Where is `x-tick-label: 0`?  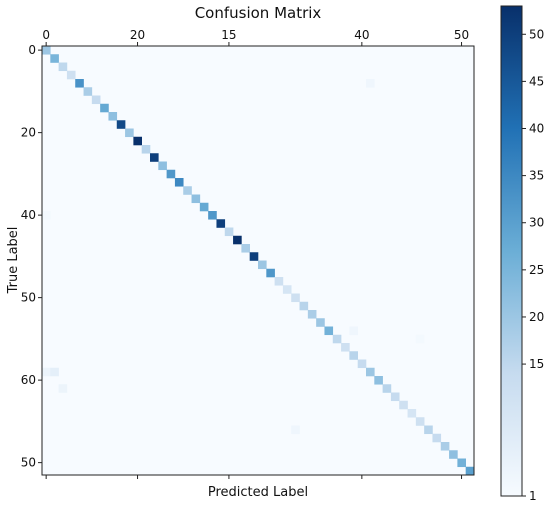 x-tick-label: 0 is located at coordinates (46, 35).